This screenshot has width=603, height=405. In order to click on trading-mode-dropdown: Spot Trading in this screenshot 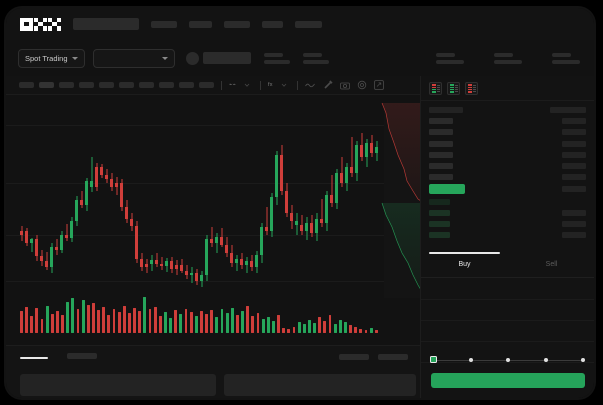, I will do `click(51, 58)`.